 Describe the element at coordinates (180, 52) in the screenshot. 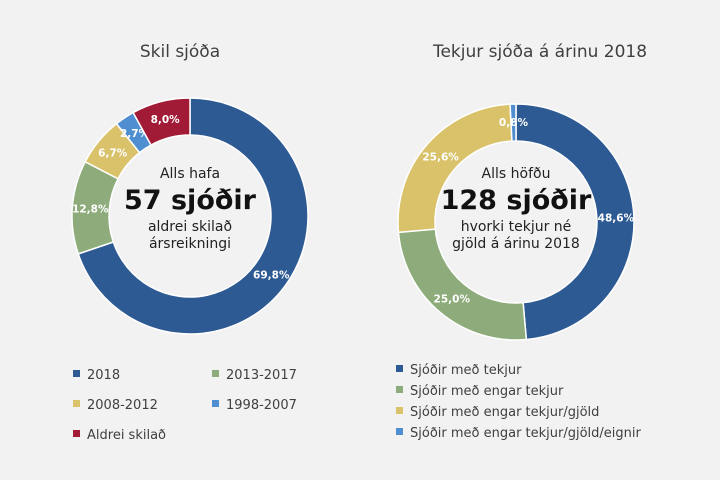

I see `chart-title-left: Skil sjóða` at that location.